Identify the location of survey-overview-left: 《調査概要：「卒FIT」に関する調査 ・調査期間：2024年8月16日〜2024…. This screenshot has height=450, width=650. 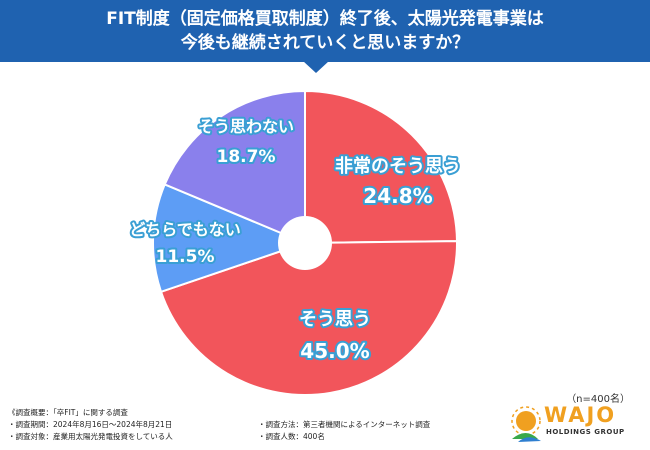
(133, 425).